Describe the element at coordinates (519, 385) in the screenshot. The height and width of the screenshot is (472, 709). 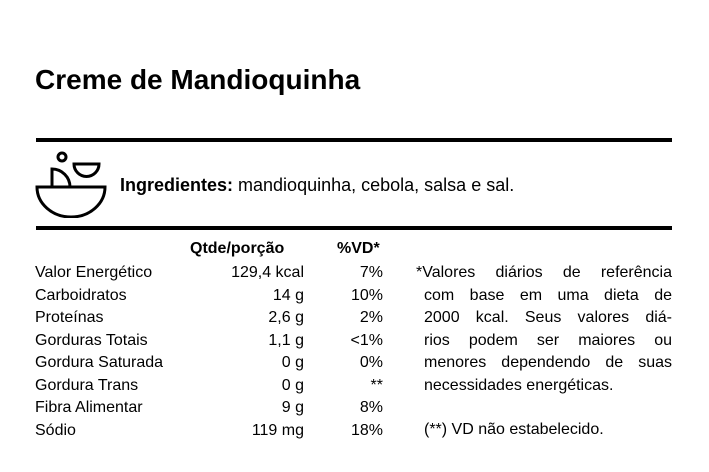
I see `note-line: necessidades energéticas.` at that location.